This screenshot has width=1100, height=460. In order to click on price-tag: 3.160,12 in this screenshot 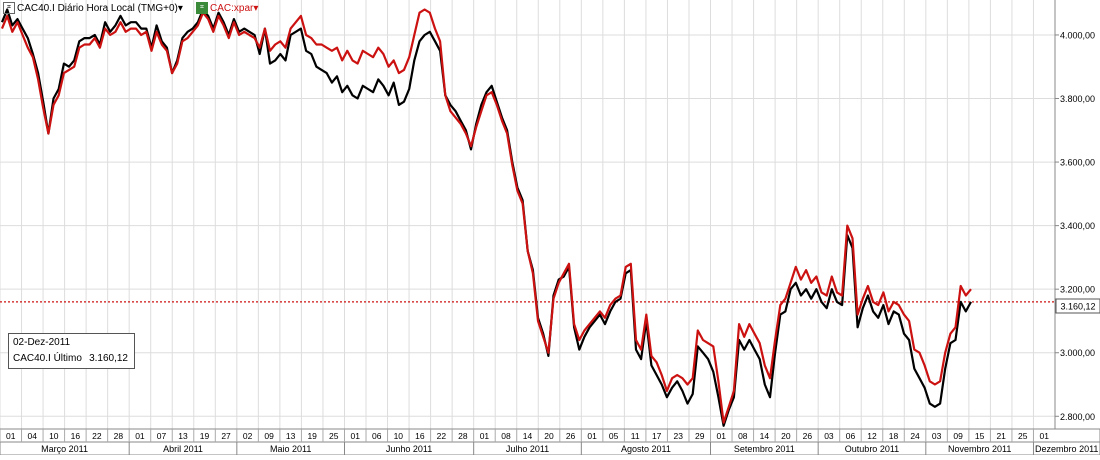, I will do `click(1077, 306)`.